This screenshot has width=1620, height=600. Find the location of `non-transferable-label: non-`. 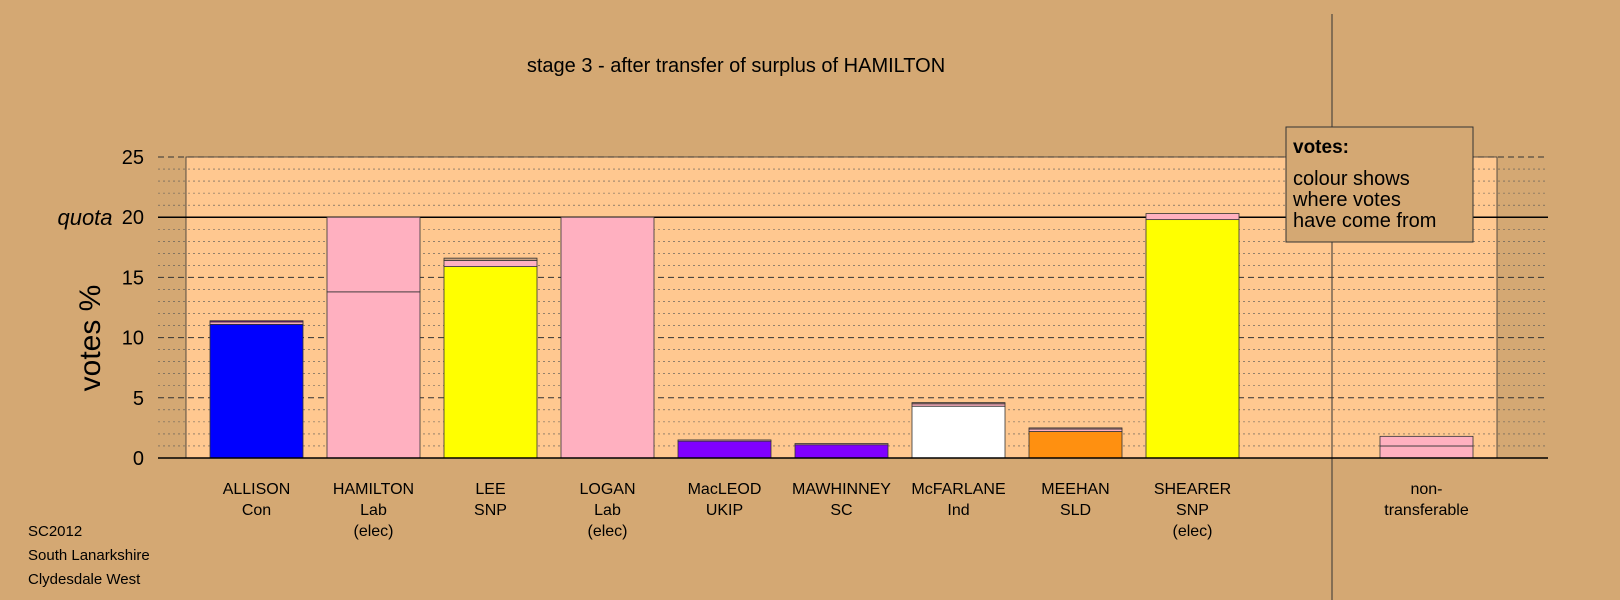

non-transferable-label: non- is located at coordinates (1426, 489).